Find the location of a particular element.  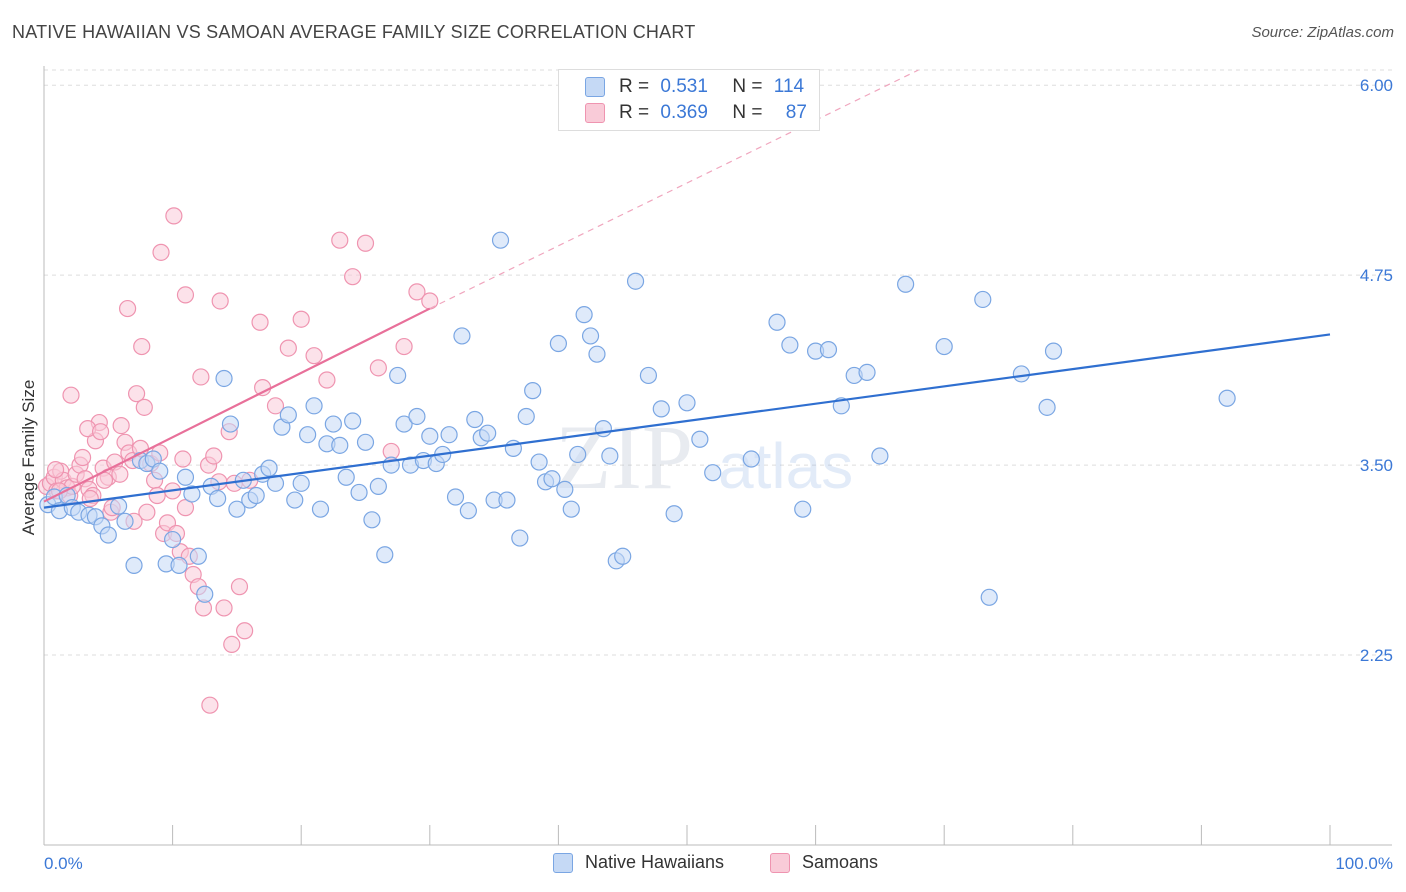

r-value: 0.531 is located at coordinates (684, 86).